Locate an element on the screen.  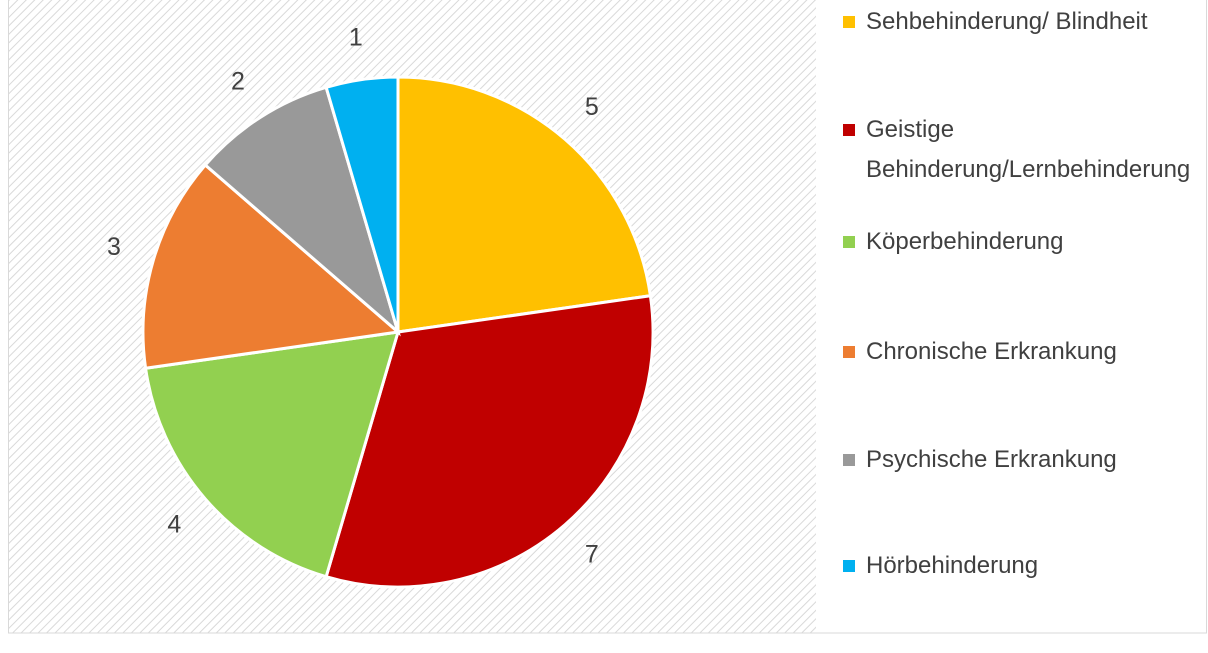
legend-label: Geistige Behinderung/Lernbehinderung is located at coordinates (1028, 149).